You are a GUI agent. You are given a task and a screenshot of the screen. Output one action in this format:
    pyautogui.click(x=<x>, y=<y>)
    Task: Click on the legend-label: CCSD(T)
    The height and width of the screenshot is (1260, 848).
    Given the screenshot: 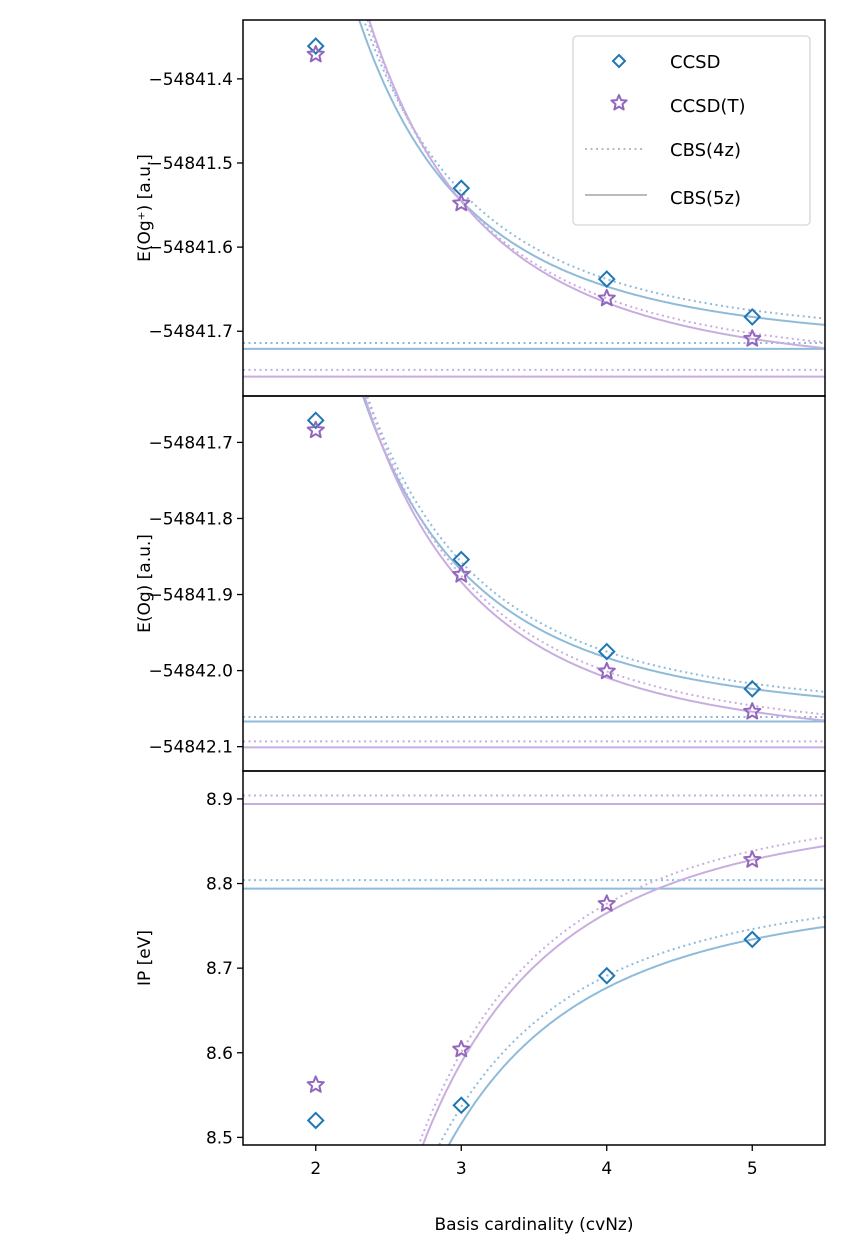 What is the action you would take?
    pyautogui.click(x=707, y=106)
    